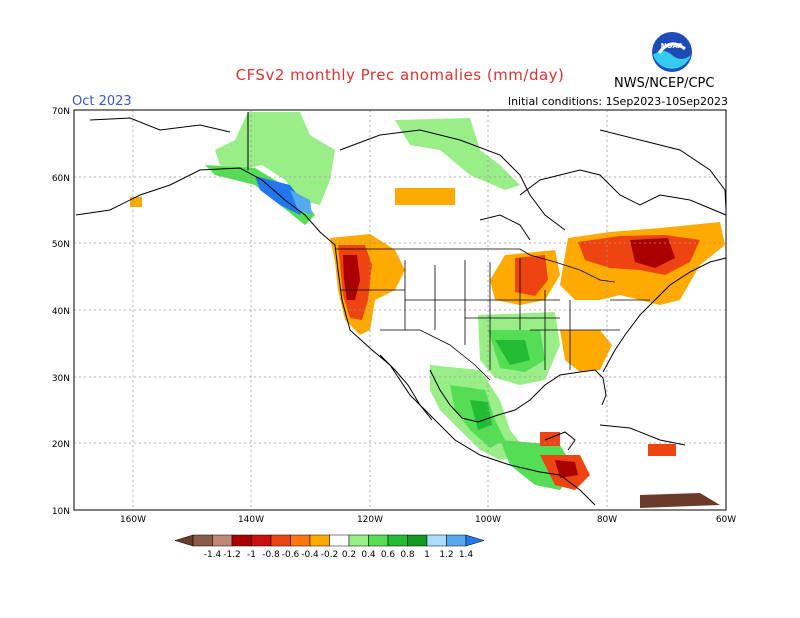 This screenshot has width=800, height=618. I want to click on legend-label: -0.6, so click(291, 555).